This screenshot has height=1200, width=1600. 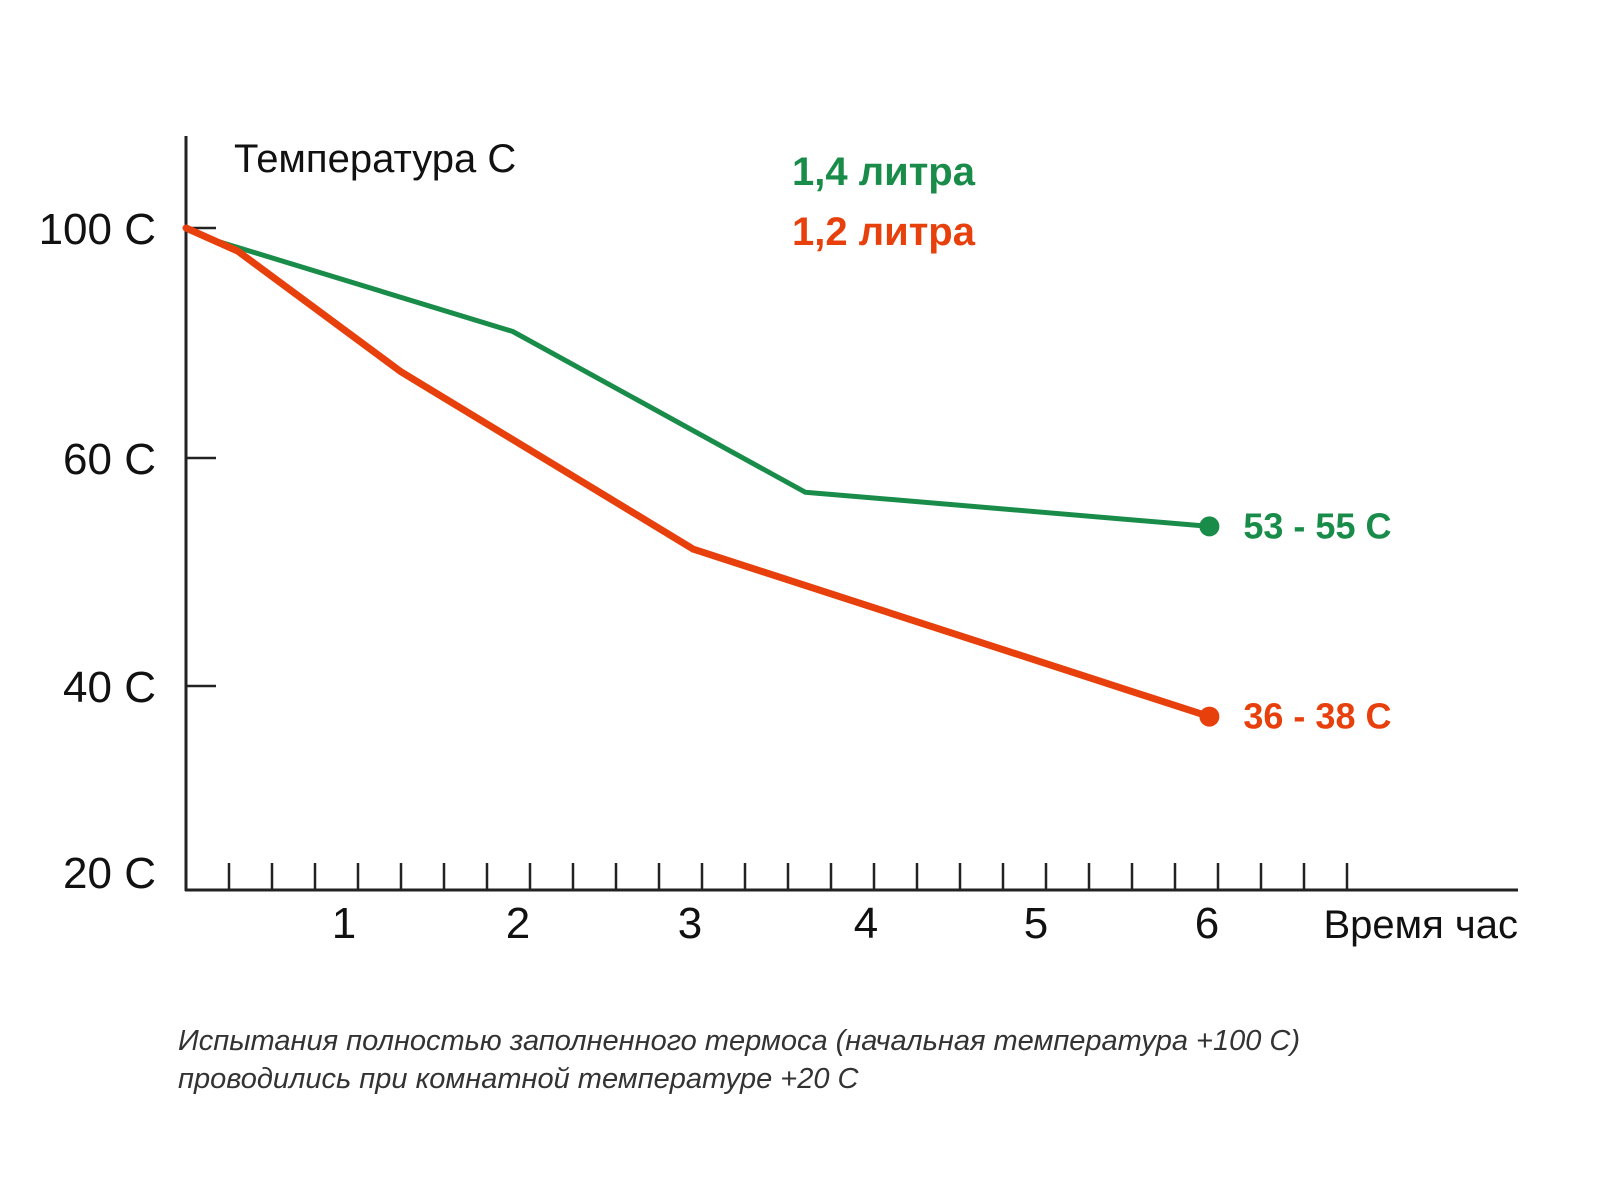 I want to click on x-tick-label: 4, so click(x=866, y=923).